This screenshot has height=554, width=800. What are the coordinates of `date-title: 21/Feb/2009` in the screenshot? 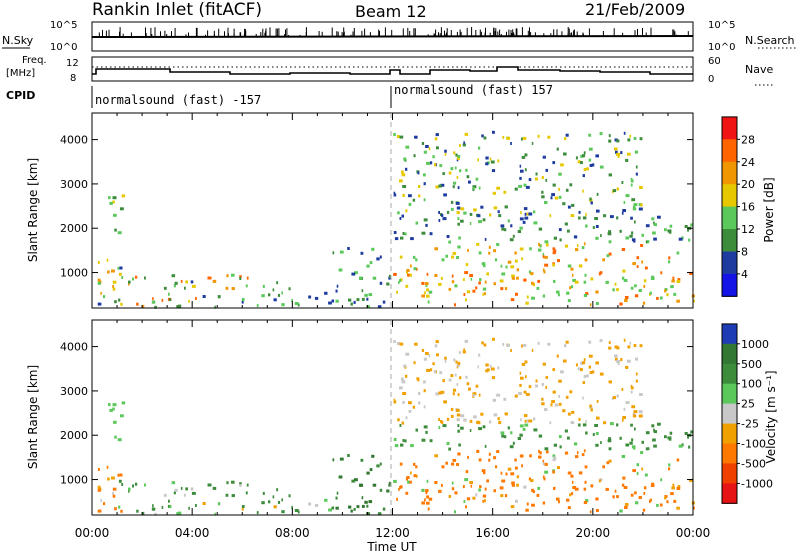 It's located at (635, 9).